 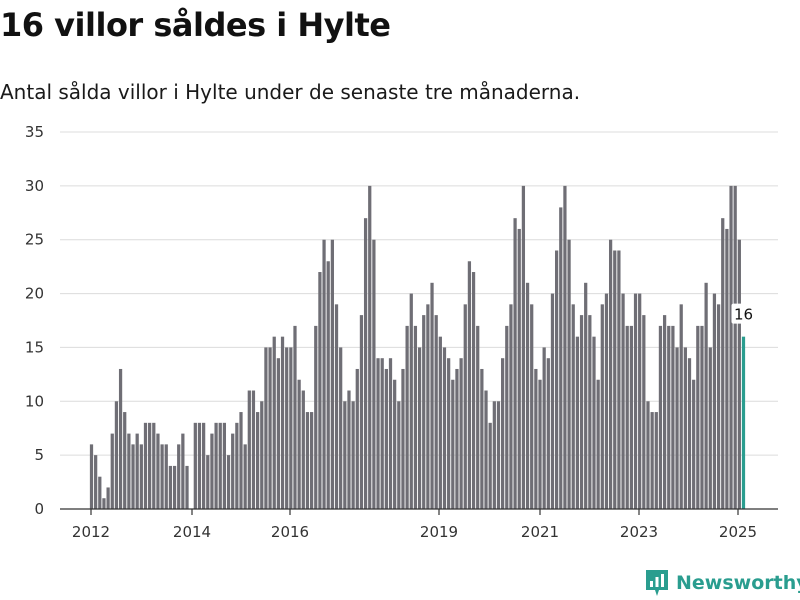 What do you see at coordinates (738, 532) in the screenshot?
I see `x-tick-label: 2025` at bounding box center [738, 532].